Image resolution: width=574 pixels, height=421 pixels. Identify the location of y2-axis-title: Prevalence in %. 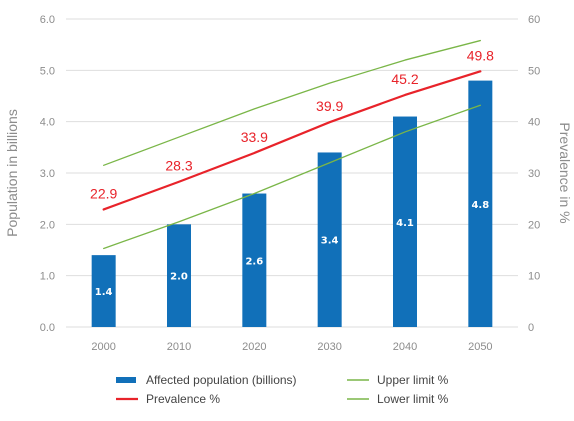
(565, 172).